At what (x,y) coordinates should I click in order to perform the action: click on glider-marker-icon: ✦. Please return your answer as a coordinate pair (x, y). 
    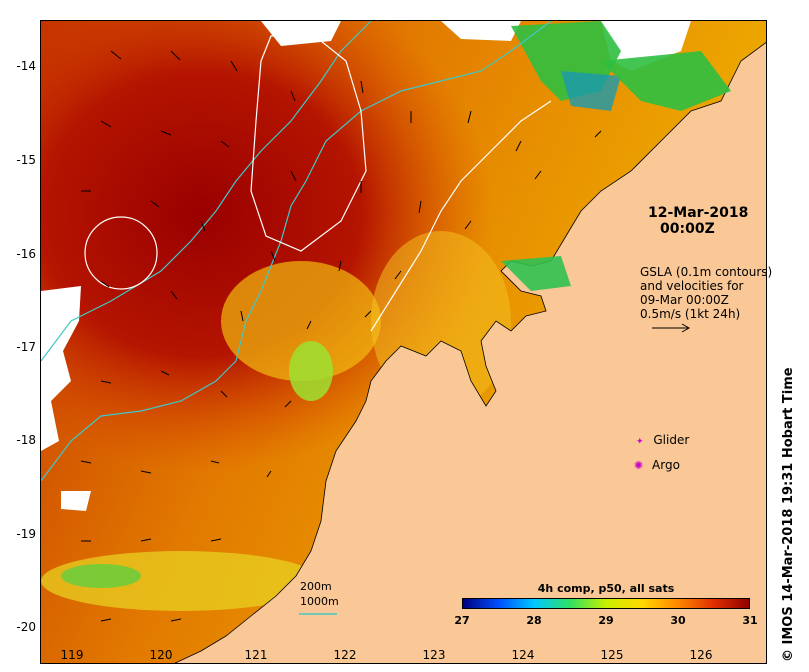
    Looking at the image, I should click on (640, 442).